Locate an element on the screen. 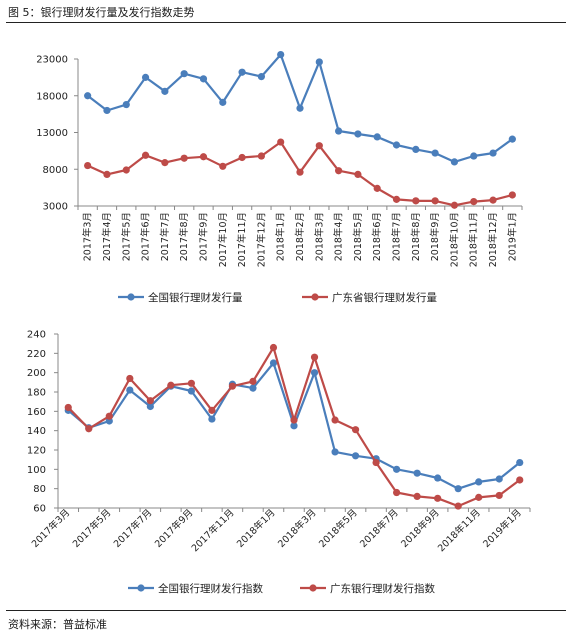  legend-label: 全国银行理财发行量 is located at coordinates (195, 297).